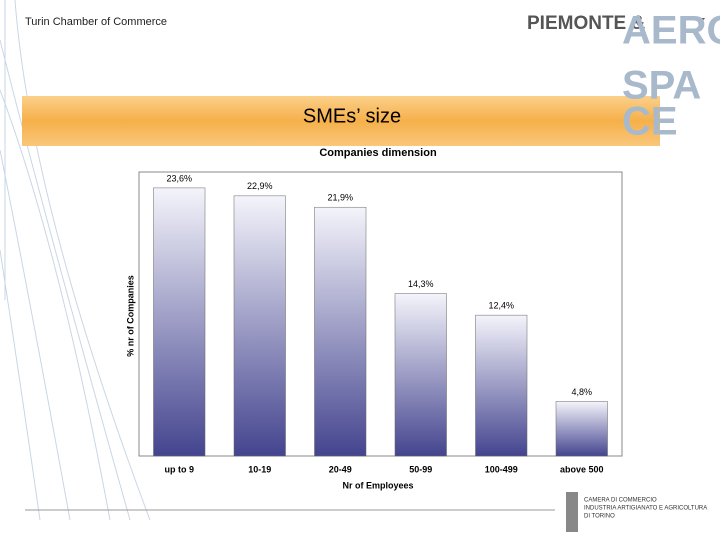 This screenshot has height=540, width=720. I want to click on chart-title: Companies dimension, so click(378, 153).